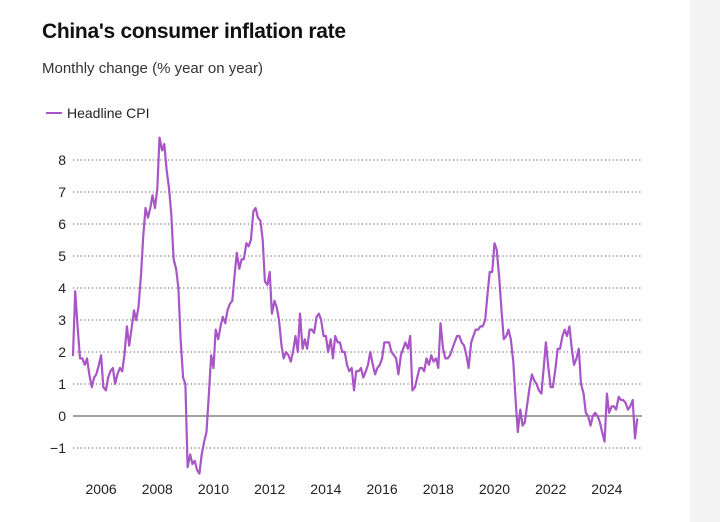 The height and width of the screenshot is (522, 720). Describe the element at coordinates (98, 113) in the screenshot. I see `legend: Headline CPI` at that location.